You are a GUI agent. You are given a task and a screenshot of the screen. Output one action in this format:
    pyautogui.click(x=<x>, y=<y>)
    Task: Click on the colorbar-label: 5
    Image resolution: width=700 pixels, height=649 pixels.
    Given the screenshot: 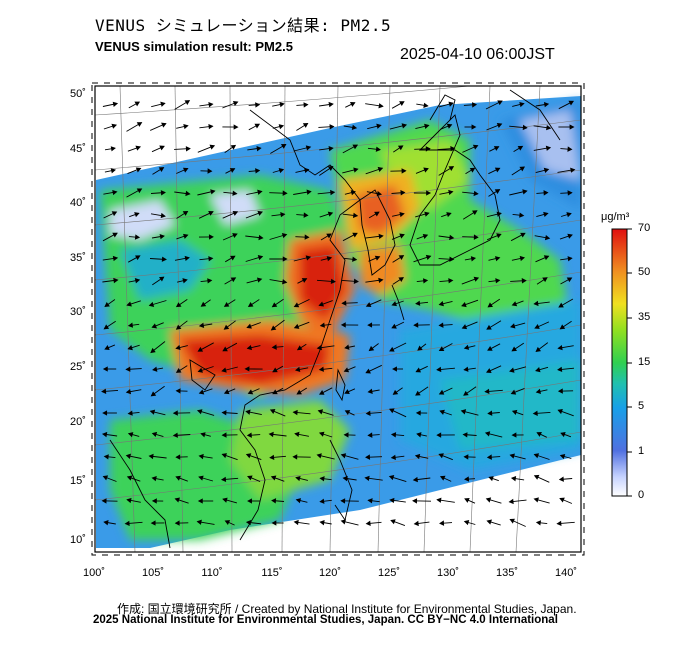 What is the action you would take?
    pyautogui.click(x=641, y=406)
    